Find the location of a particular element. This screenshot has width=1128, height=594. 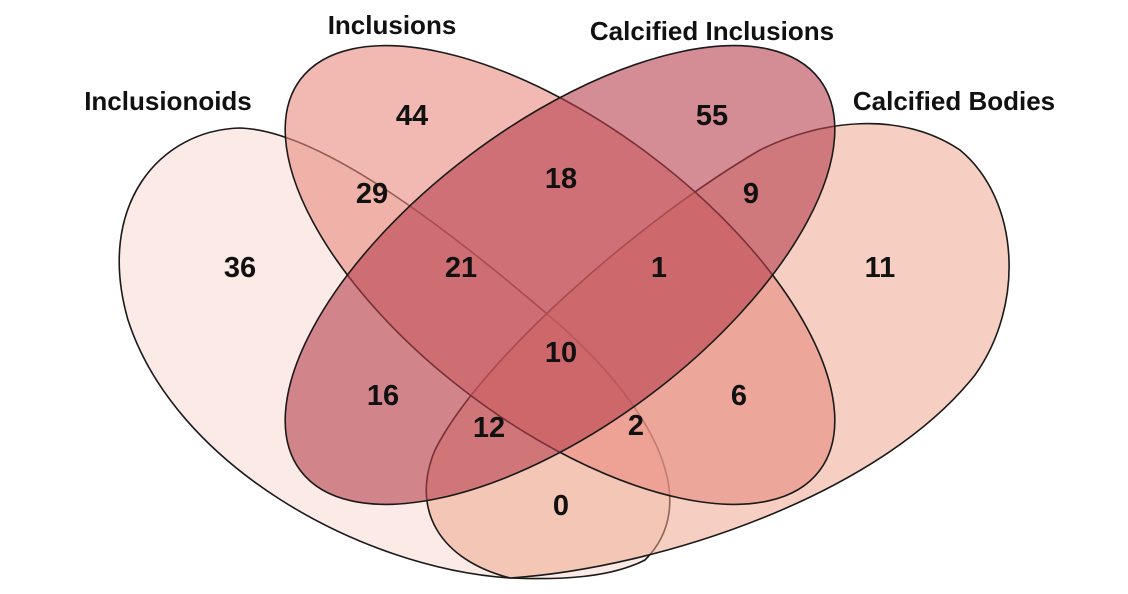

region-count-calcified-bodies-only: 11 is located at coordinates (880, 268).